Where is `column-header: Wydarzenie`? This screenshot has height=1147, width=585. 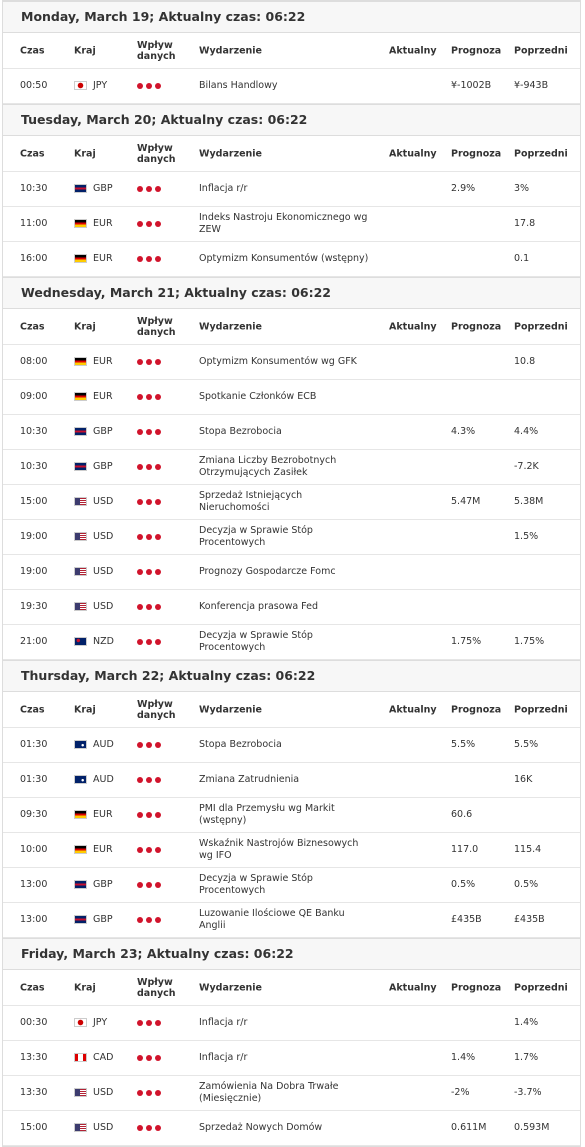 column-header: Wydarzenie is located at coordinates (231, 987).